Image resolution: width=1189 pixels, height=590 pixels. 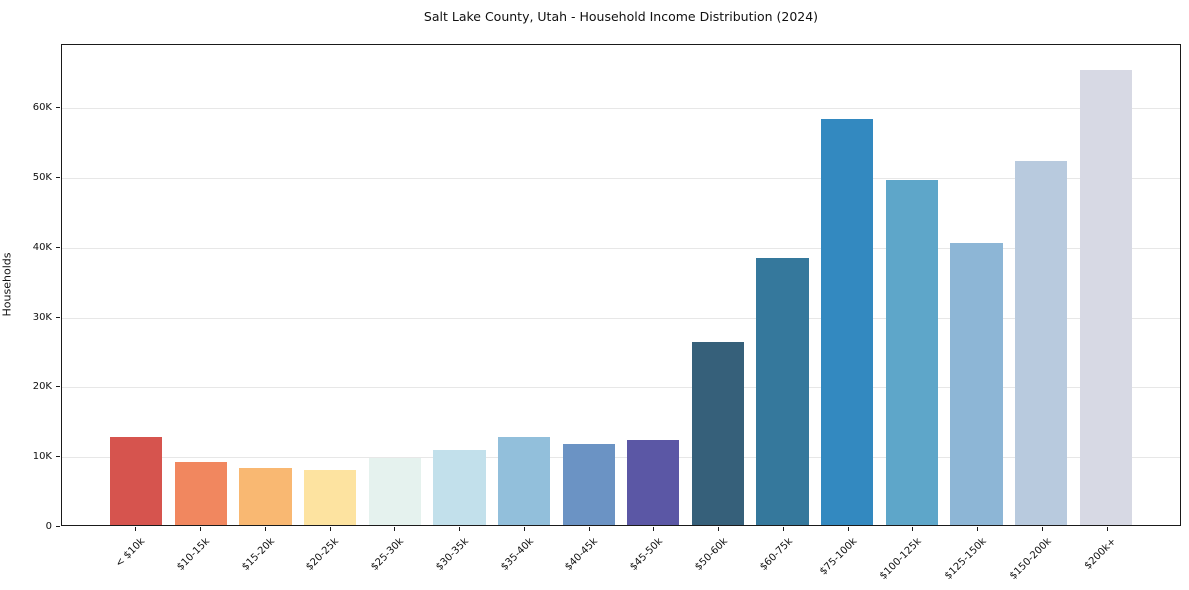 I want to click on bar-$50-60k, so click(x=718, y=433).